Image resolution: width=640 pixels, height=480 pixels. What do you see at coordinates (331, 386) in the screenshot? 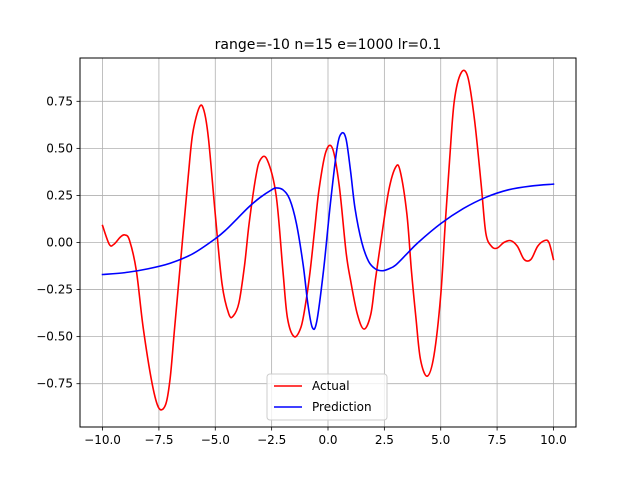
I see `legend-label-actual: Actual` at bounding box center [331, 386].